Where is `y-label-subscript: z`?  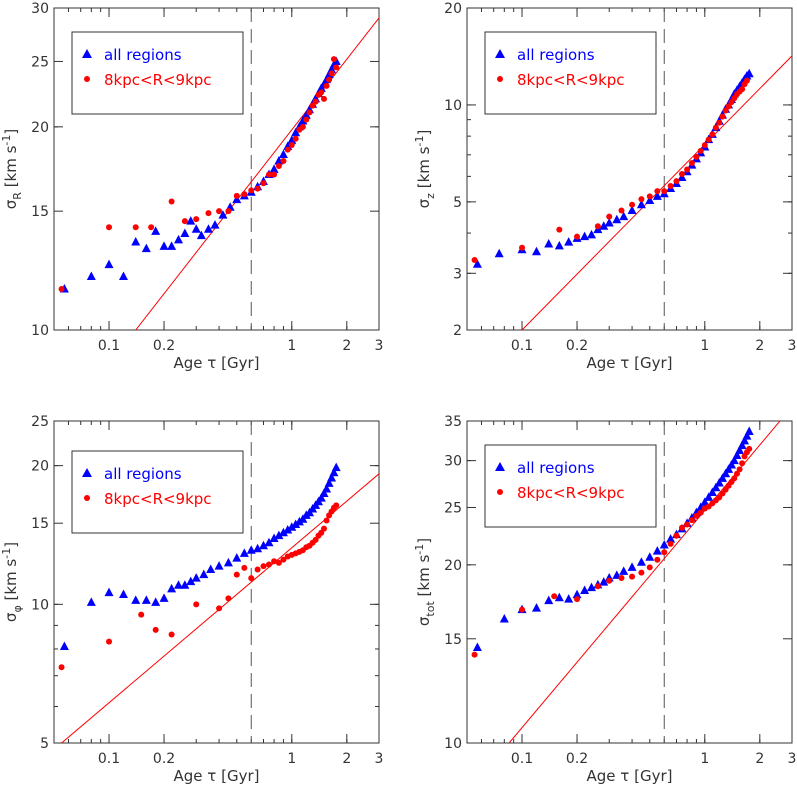 y-label-subscript: z is located at coordinates (430, 196).